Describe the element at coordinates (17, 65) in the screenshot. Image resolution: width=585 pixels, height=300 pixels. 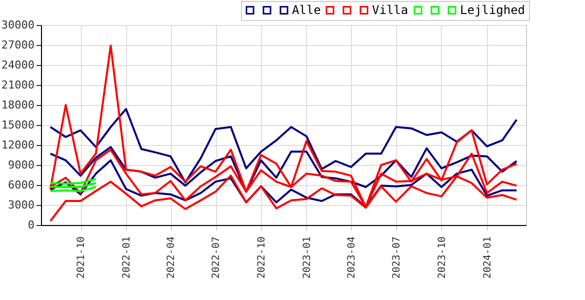
I see `y-tick-label: 24000` at that location.